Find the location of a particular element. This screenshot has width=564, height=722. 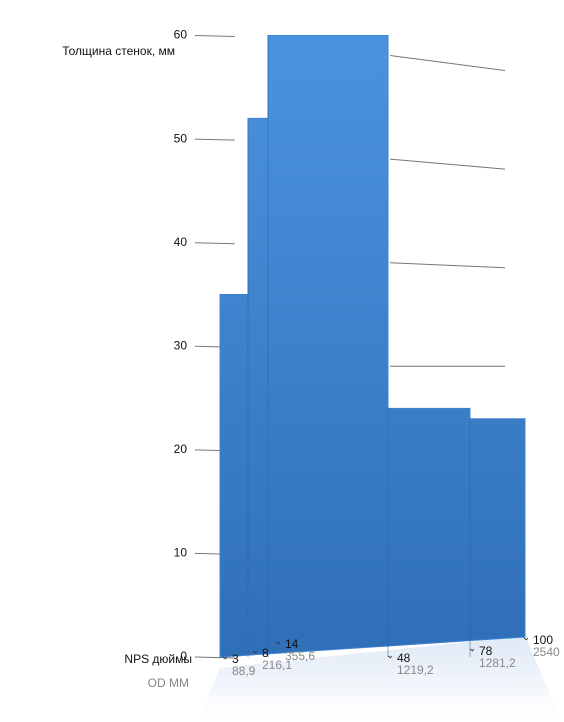

x-tick-label: 8 is located at coordinates (265, 653).